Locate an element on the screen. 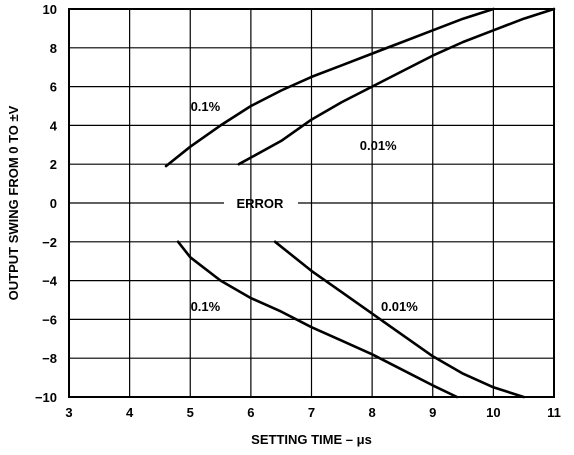  y-tick-label: −4 is located at coordinates (50, 281).